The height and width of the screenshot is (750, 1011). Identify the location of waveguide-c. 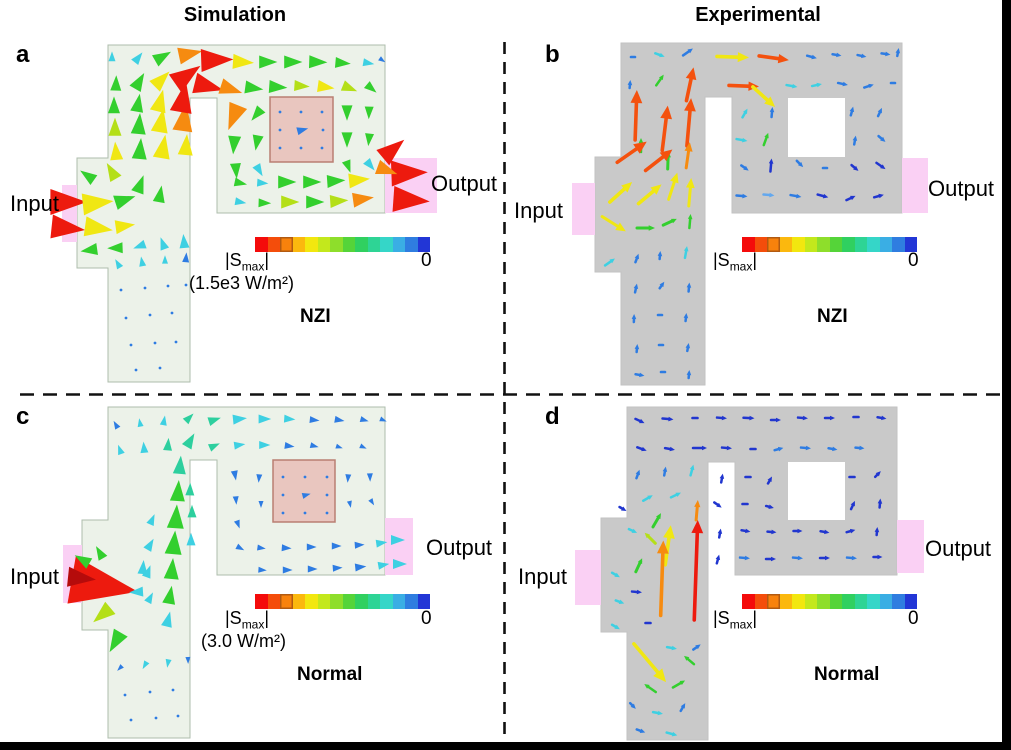
(233, 572).